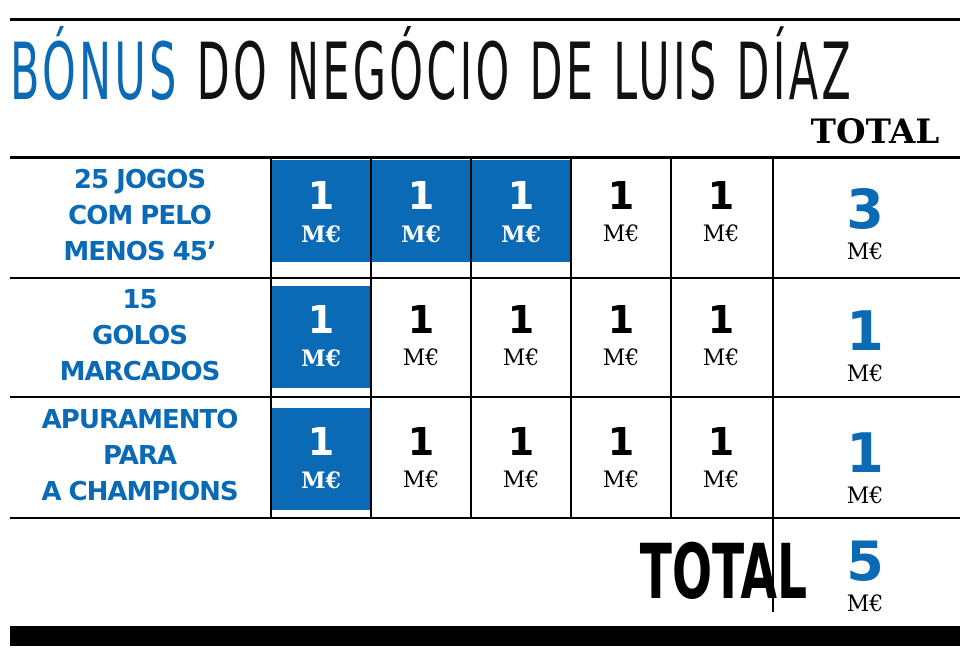 The width and height of the screenshot is (972, 666). I want to click on row-label-line: MENOS 45’, so click(139, 252).